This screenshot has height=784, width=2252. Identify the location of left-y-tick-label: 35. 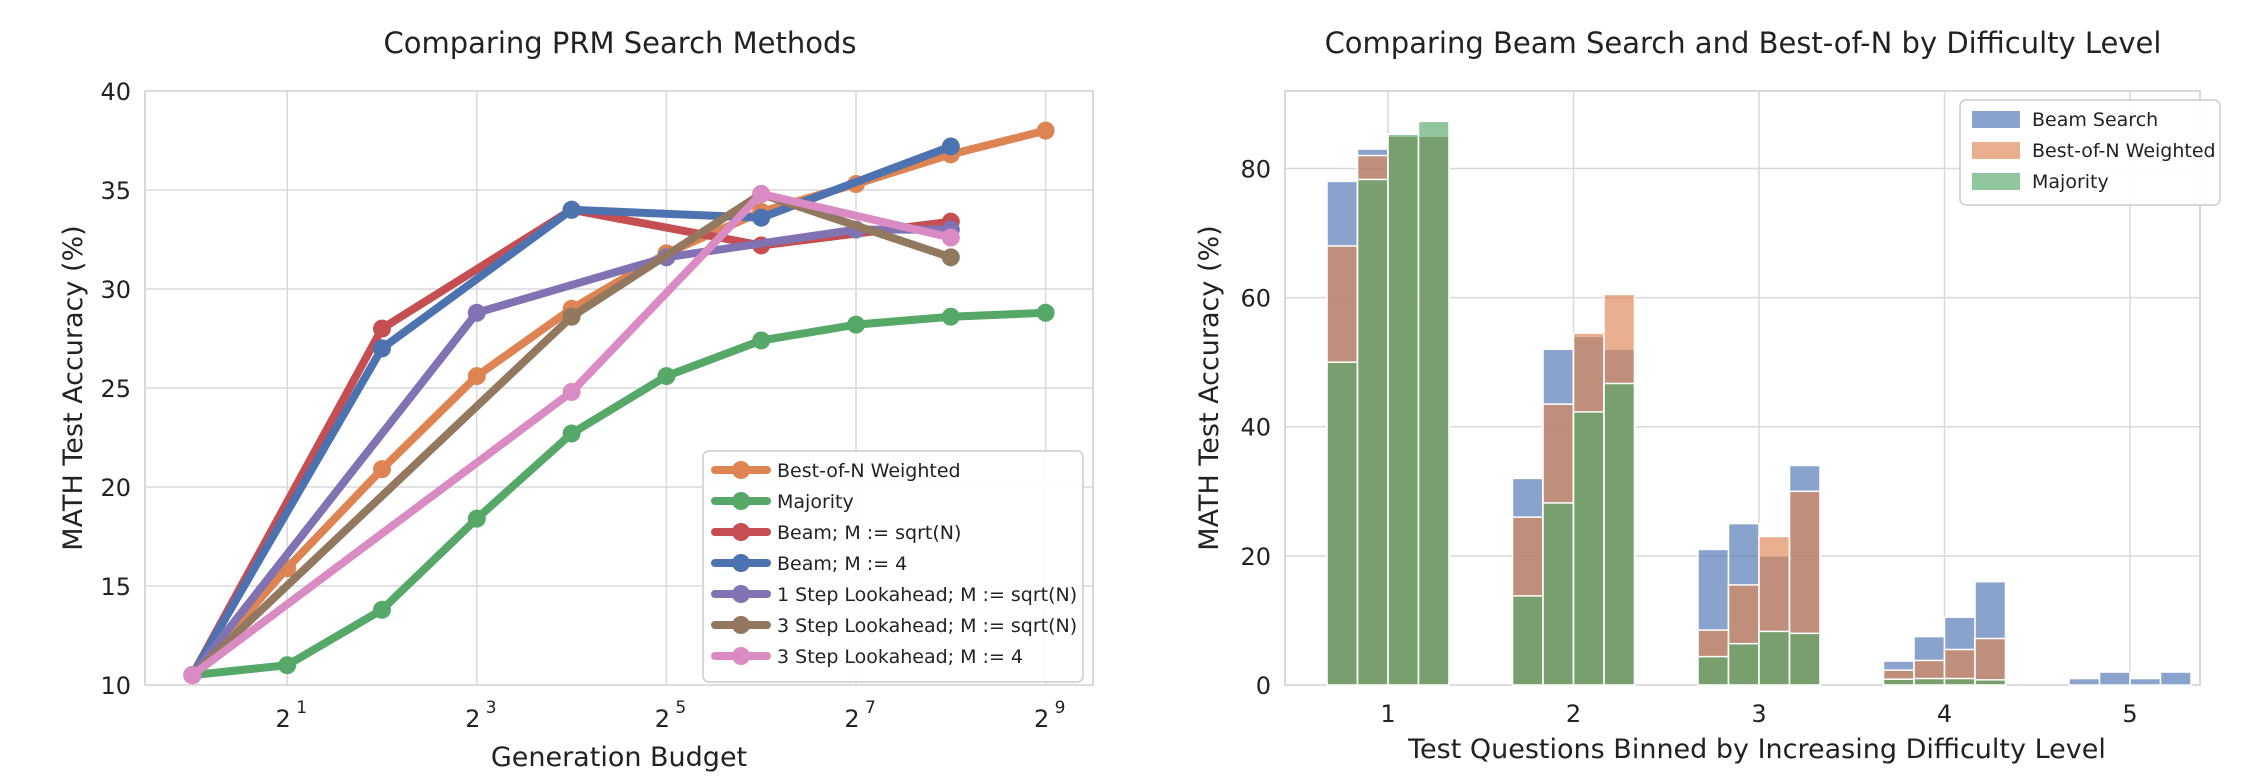
(115, 191).